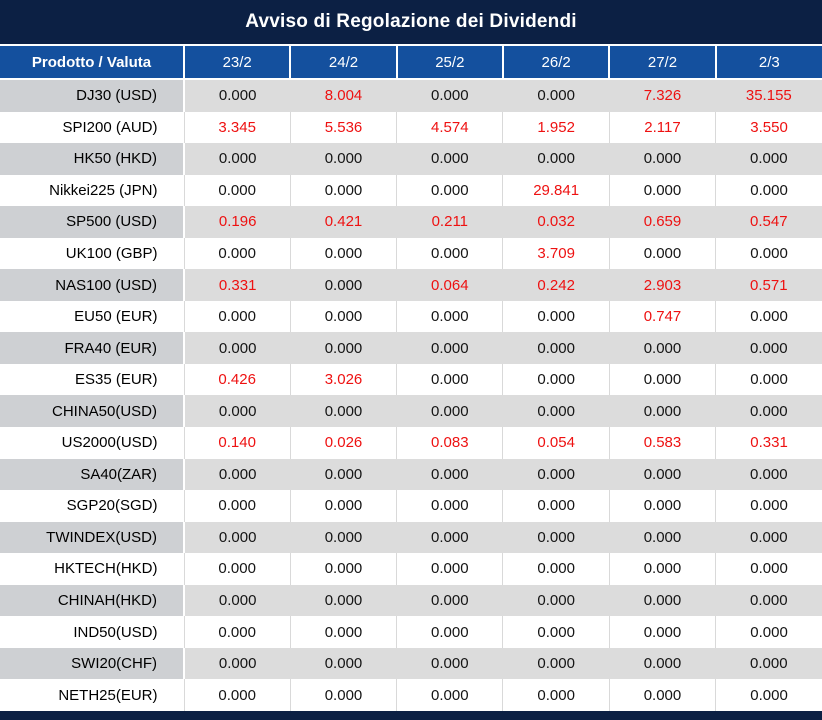  I want to click on table-row: SWI20(CHF) 0.000 0.000 0.000 0.000 0.000 0.000, so click(411, 663).